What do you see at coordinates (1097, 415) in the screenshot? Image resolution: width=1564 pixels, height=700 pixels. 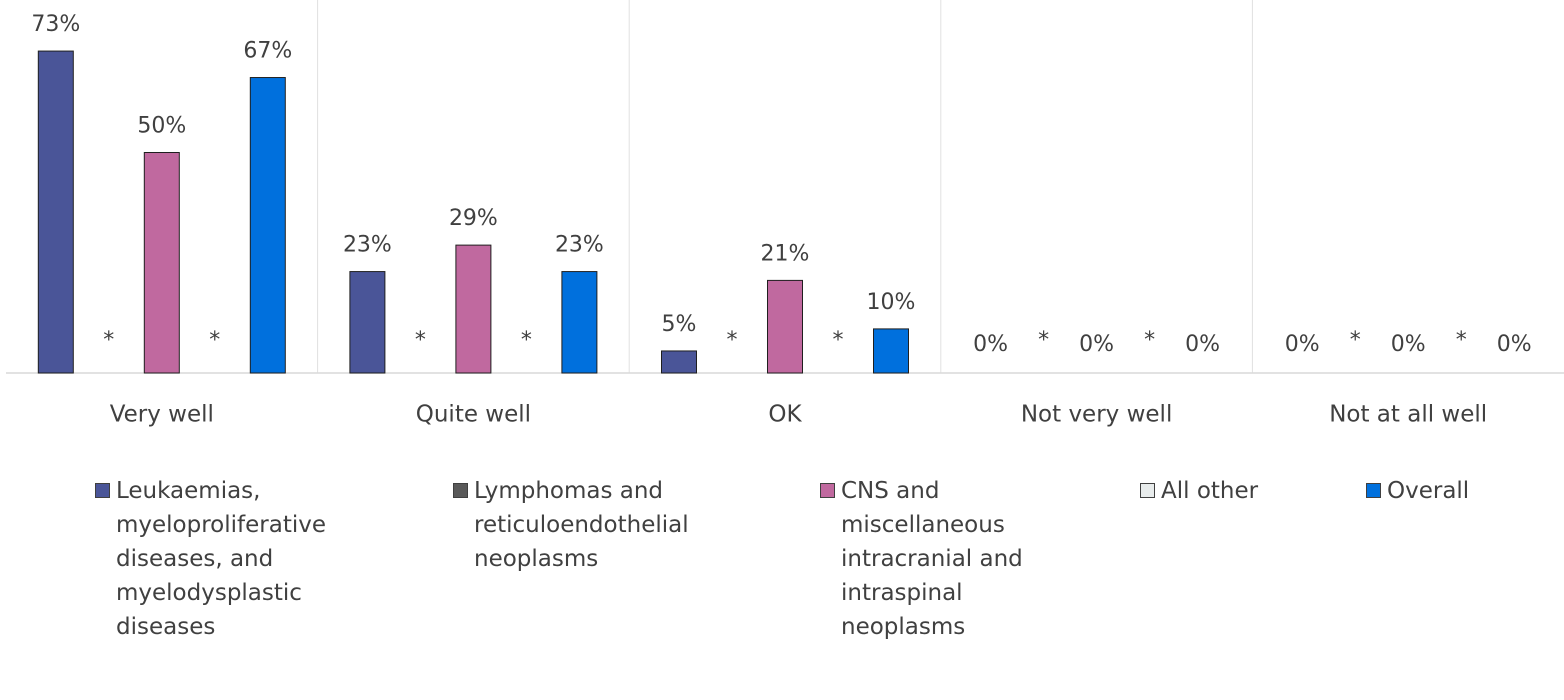 I see `x-tick-label: Not very well` at bounding box center [1097, 415].